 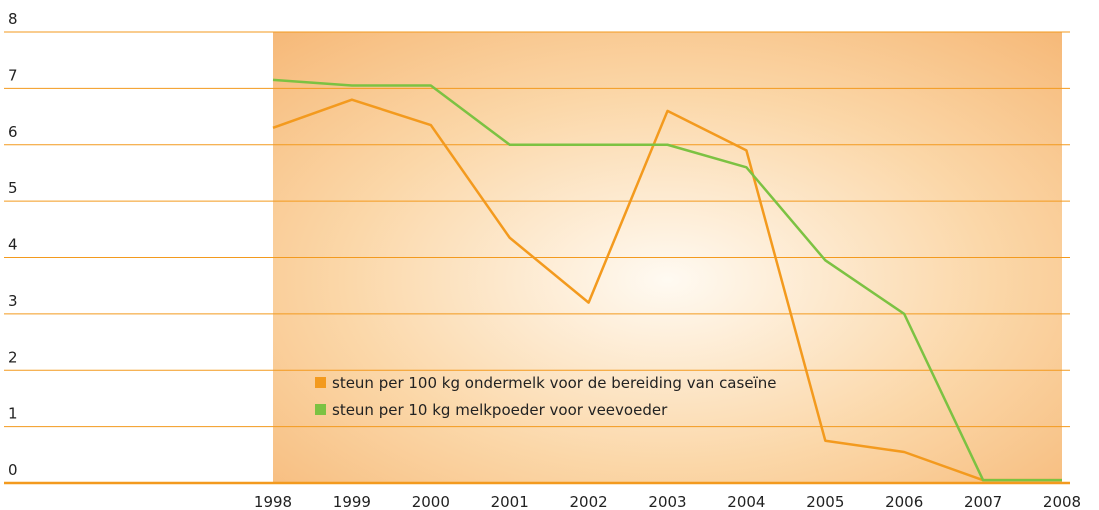 I want to click on x-tick-label: 2000, so click(x=431, y=501).